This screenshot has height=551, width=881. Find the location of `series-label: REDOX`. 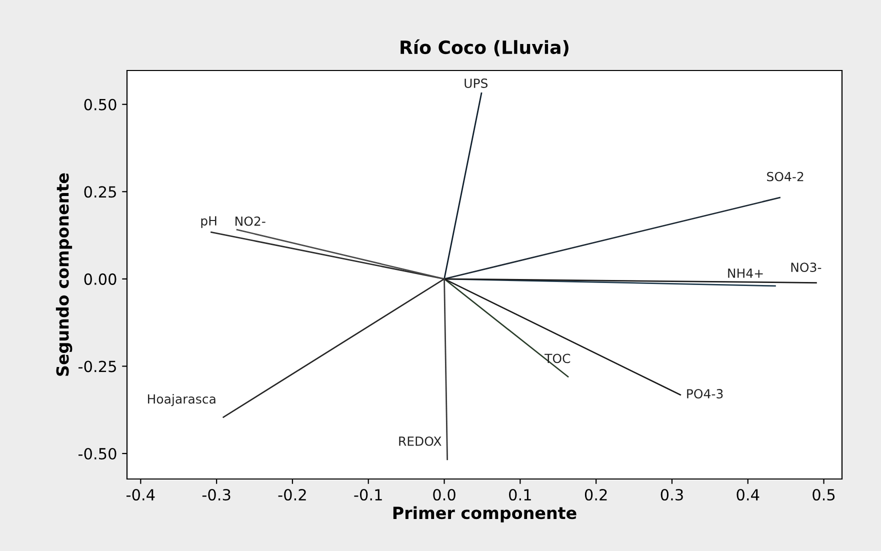

series-label: REDOX is located at coordinates (420, 441).